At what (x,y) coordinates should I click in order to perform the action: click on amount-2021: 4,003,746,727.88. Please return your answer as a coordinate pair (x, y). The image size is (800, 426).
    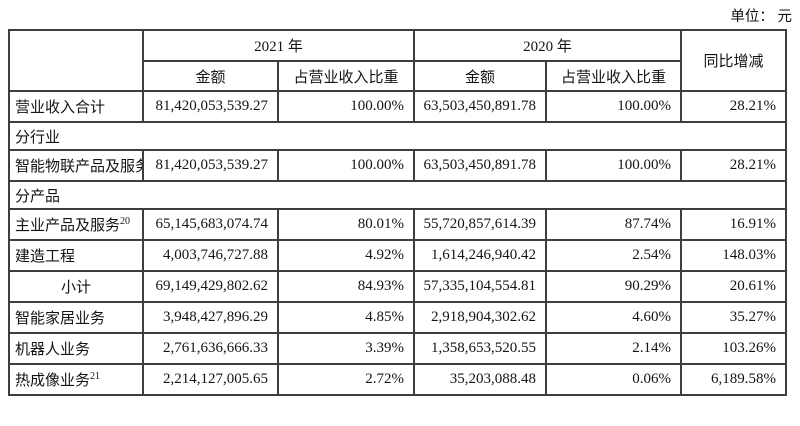
    Looking at the image, I should click on (210, 255).